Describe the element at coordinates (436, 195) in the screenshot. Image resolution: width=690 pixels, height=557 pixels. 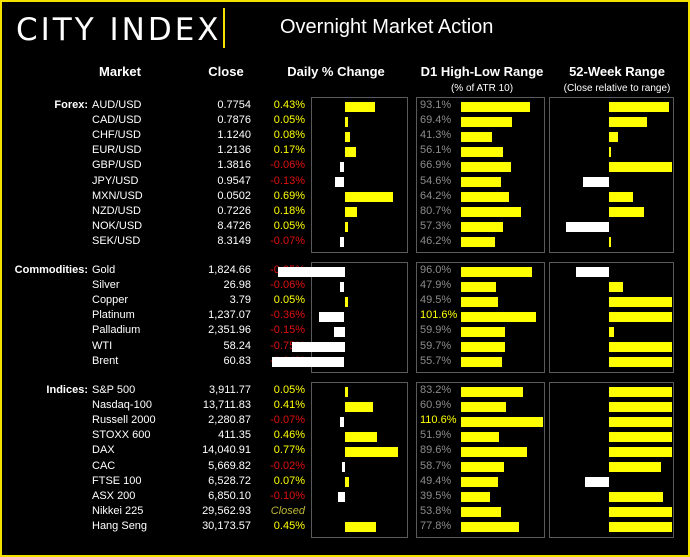
I see `d1-range-label: 64.2%` at that location.